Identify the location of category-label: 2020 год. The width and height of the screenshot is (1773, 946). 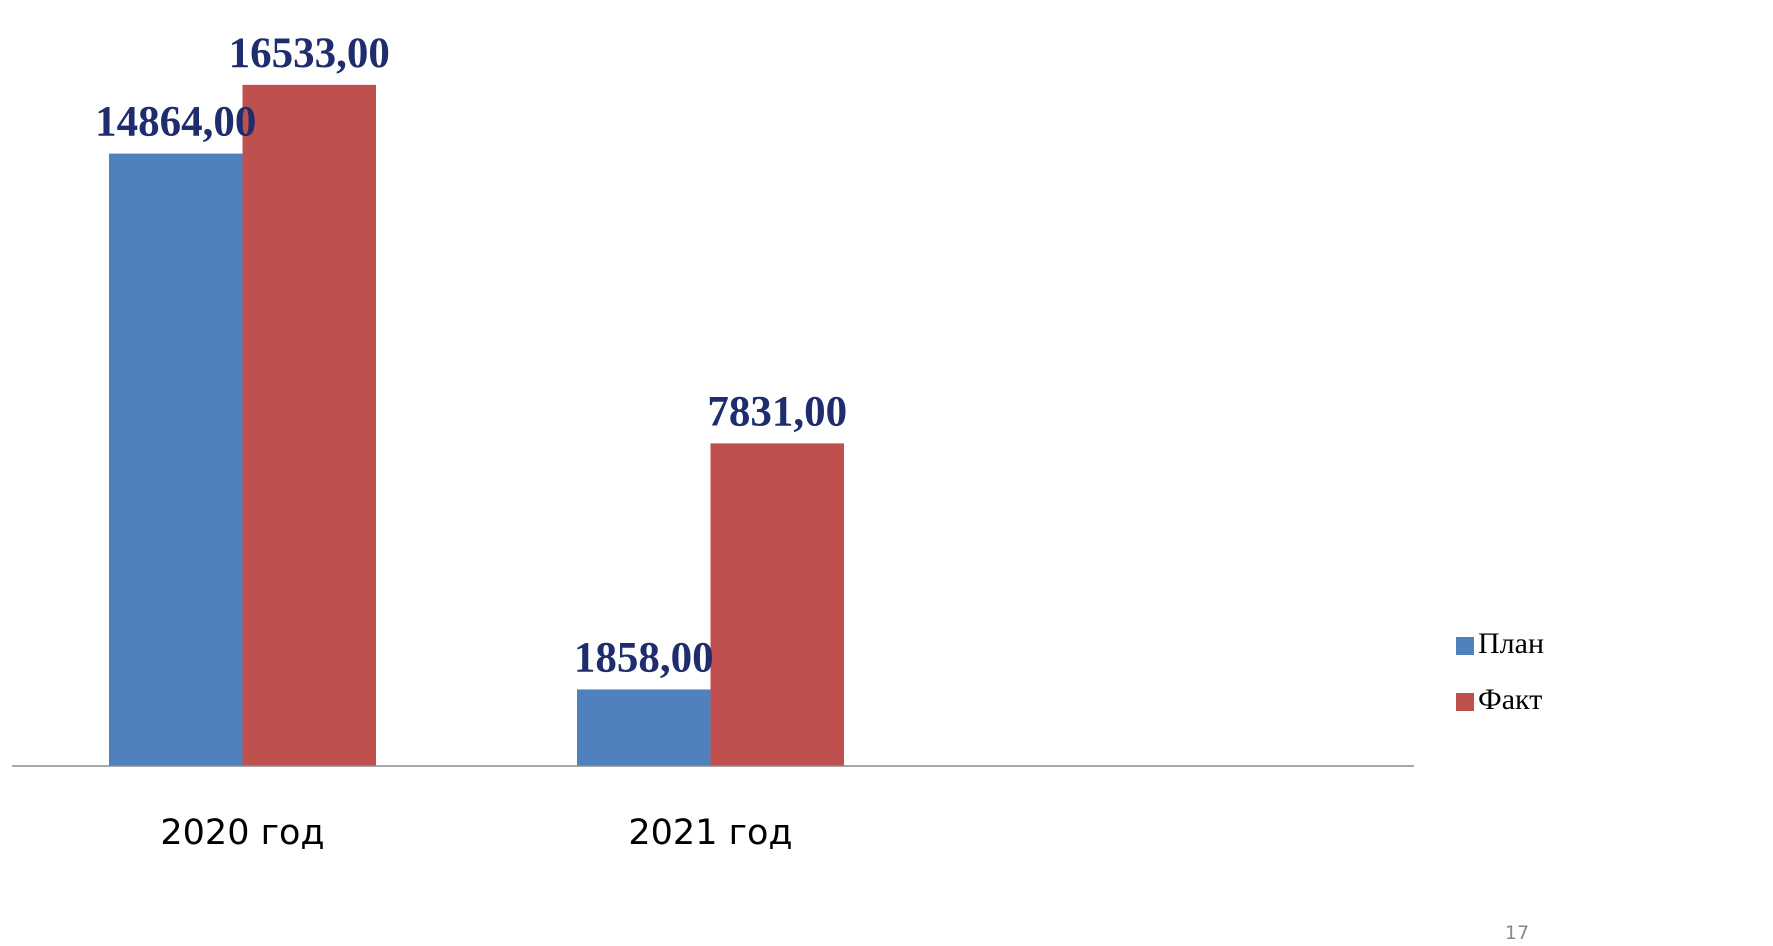
(242, 833).